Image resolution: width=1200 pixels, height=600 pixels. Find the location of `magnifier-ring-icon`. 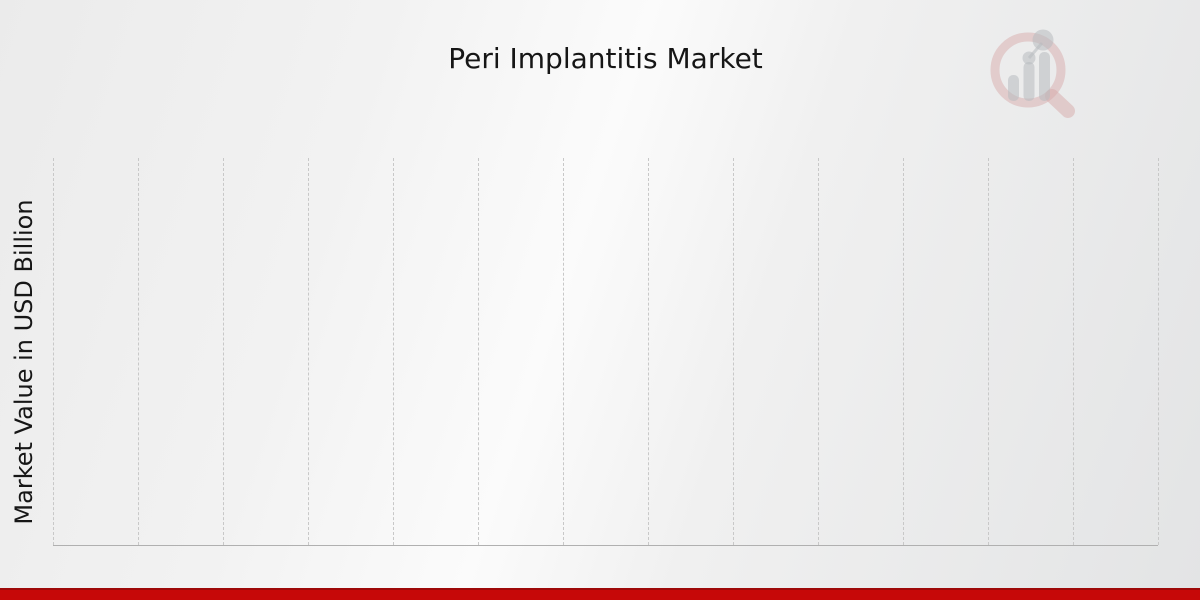

magnifier-ring-icon is located at coordinates (1032, 75).